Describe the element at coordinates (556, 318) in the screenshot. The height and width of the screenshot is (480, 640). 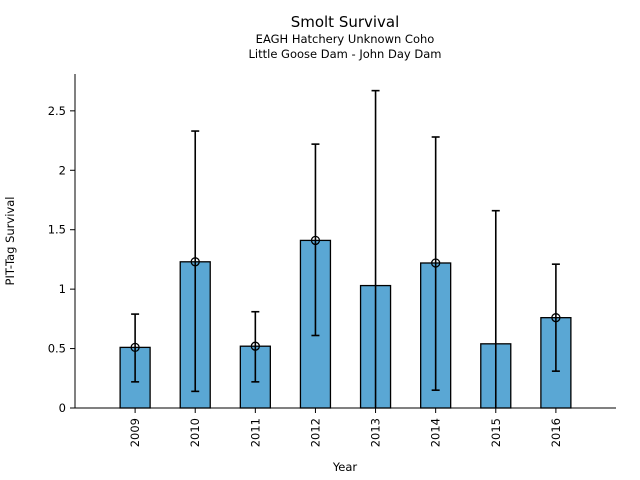
I see `point-marker-2016` at that location.